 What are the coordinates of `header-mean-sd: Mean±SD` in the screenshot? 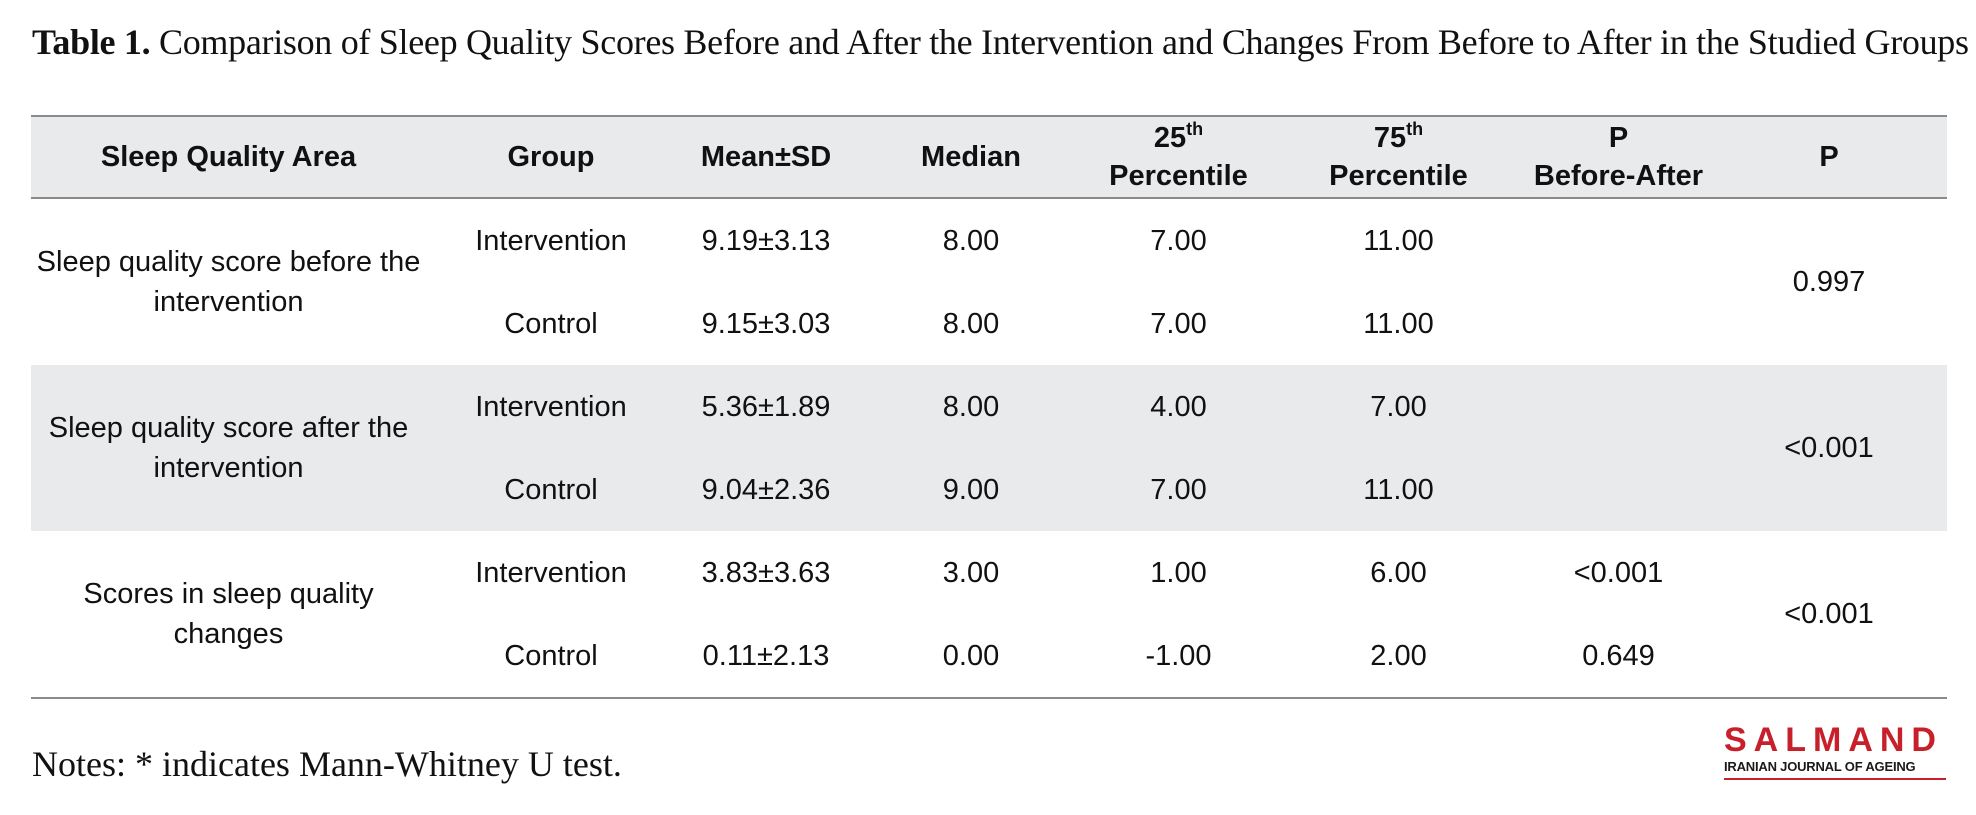 It's located at (766, 157).